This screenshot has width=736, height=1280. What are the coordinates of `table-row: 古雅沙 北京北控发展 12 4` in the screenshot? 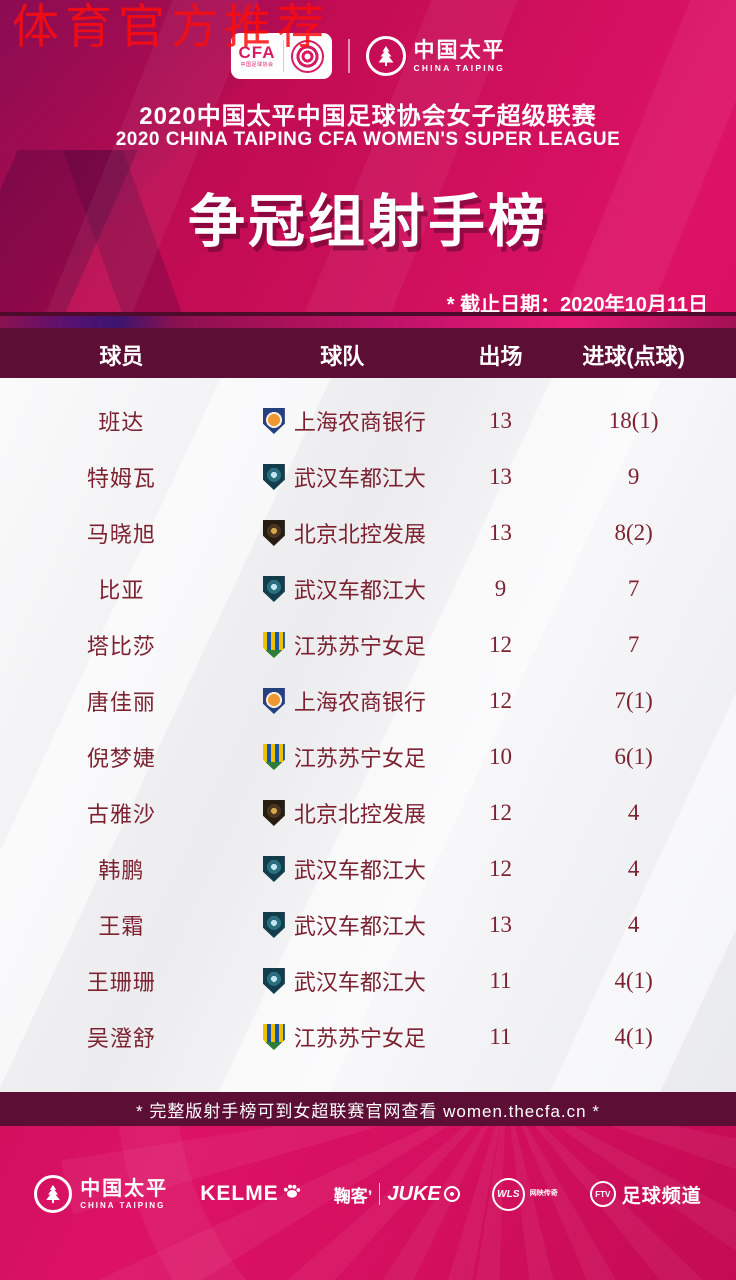 It's located at (368, 813).